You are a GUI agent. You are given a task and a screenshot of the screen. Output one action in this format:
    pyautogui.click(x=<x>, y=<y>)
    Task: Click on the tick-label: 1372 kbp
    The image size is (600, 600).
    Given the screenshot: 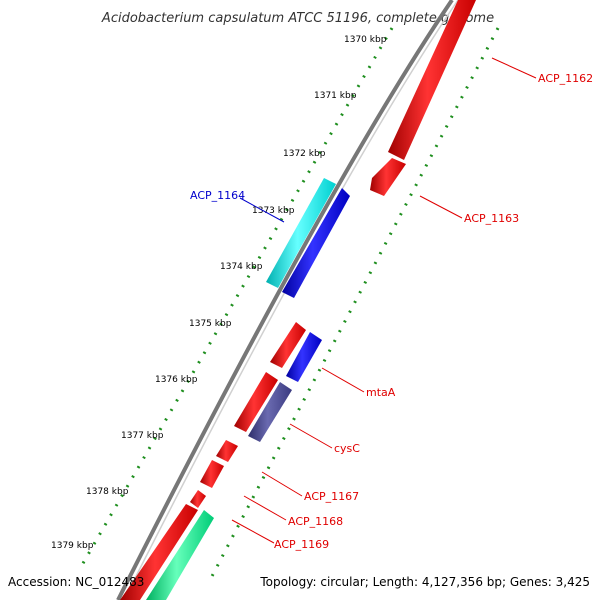 What is the action you would take?
    pyautogui.click(x=304, y=154)
    